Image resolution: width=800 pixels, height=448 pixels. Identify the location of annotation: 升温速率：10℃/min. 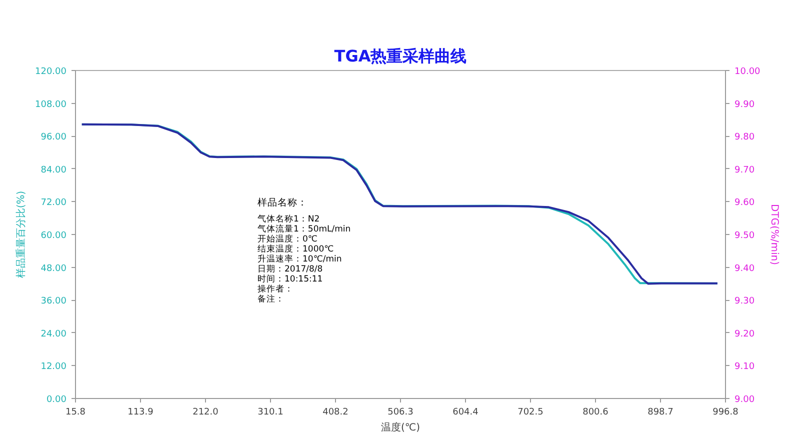
(300, 259).